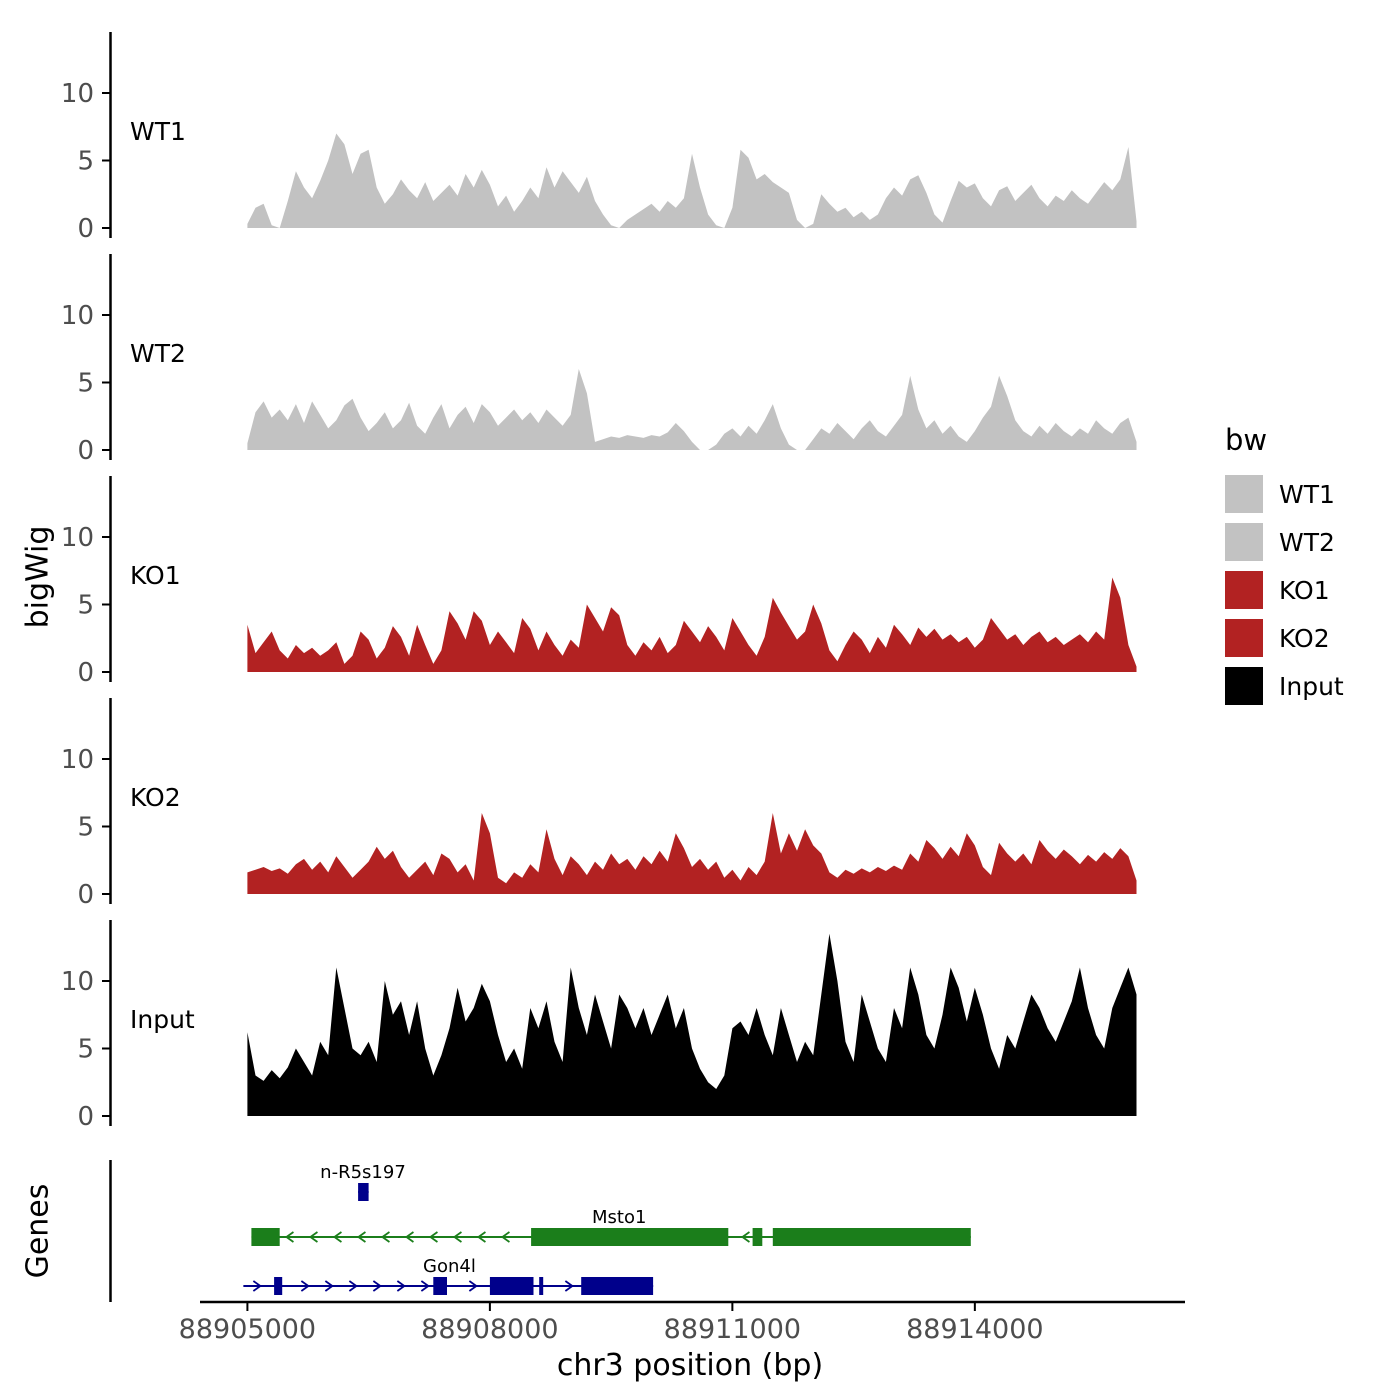 The image size is (1400, 1400). What do you see at coordinates (38, 1231) in the screenshot?
I see `genes-axis-label: Genes` at bounding box center [38, 1231].